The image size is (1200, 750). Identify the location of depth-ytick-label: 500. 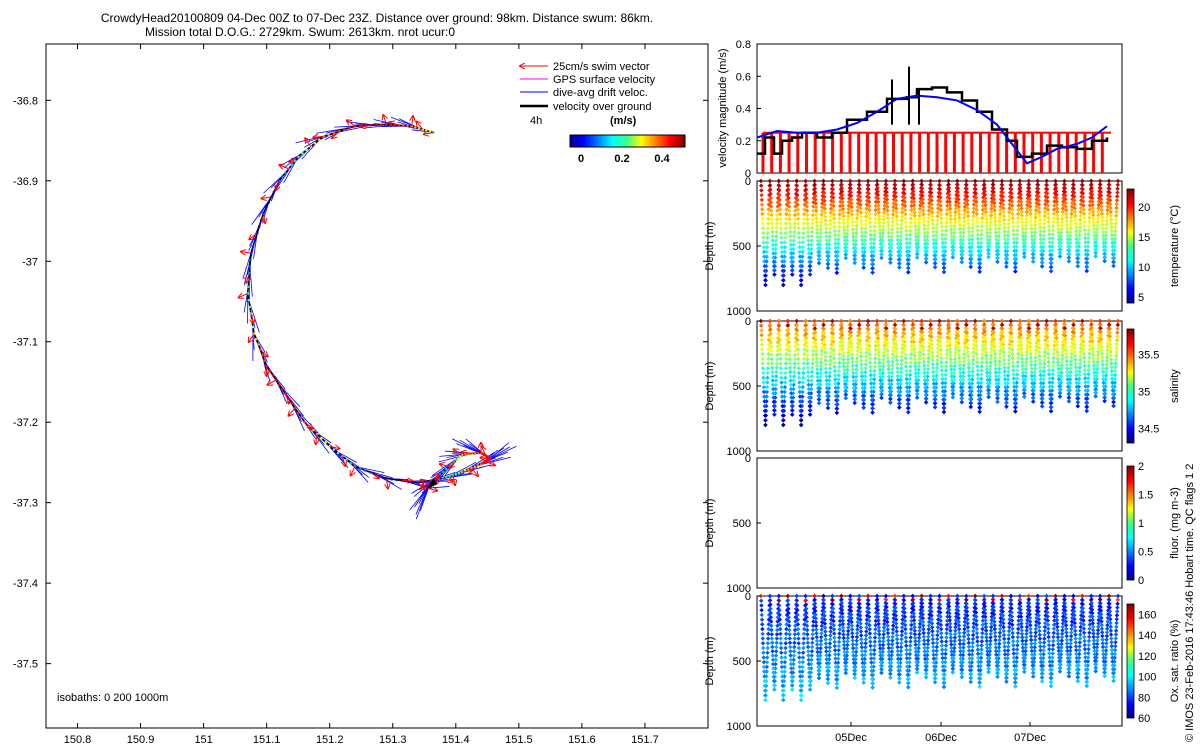
(742, 387).